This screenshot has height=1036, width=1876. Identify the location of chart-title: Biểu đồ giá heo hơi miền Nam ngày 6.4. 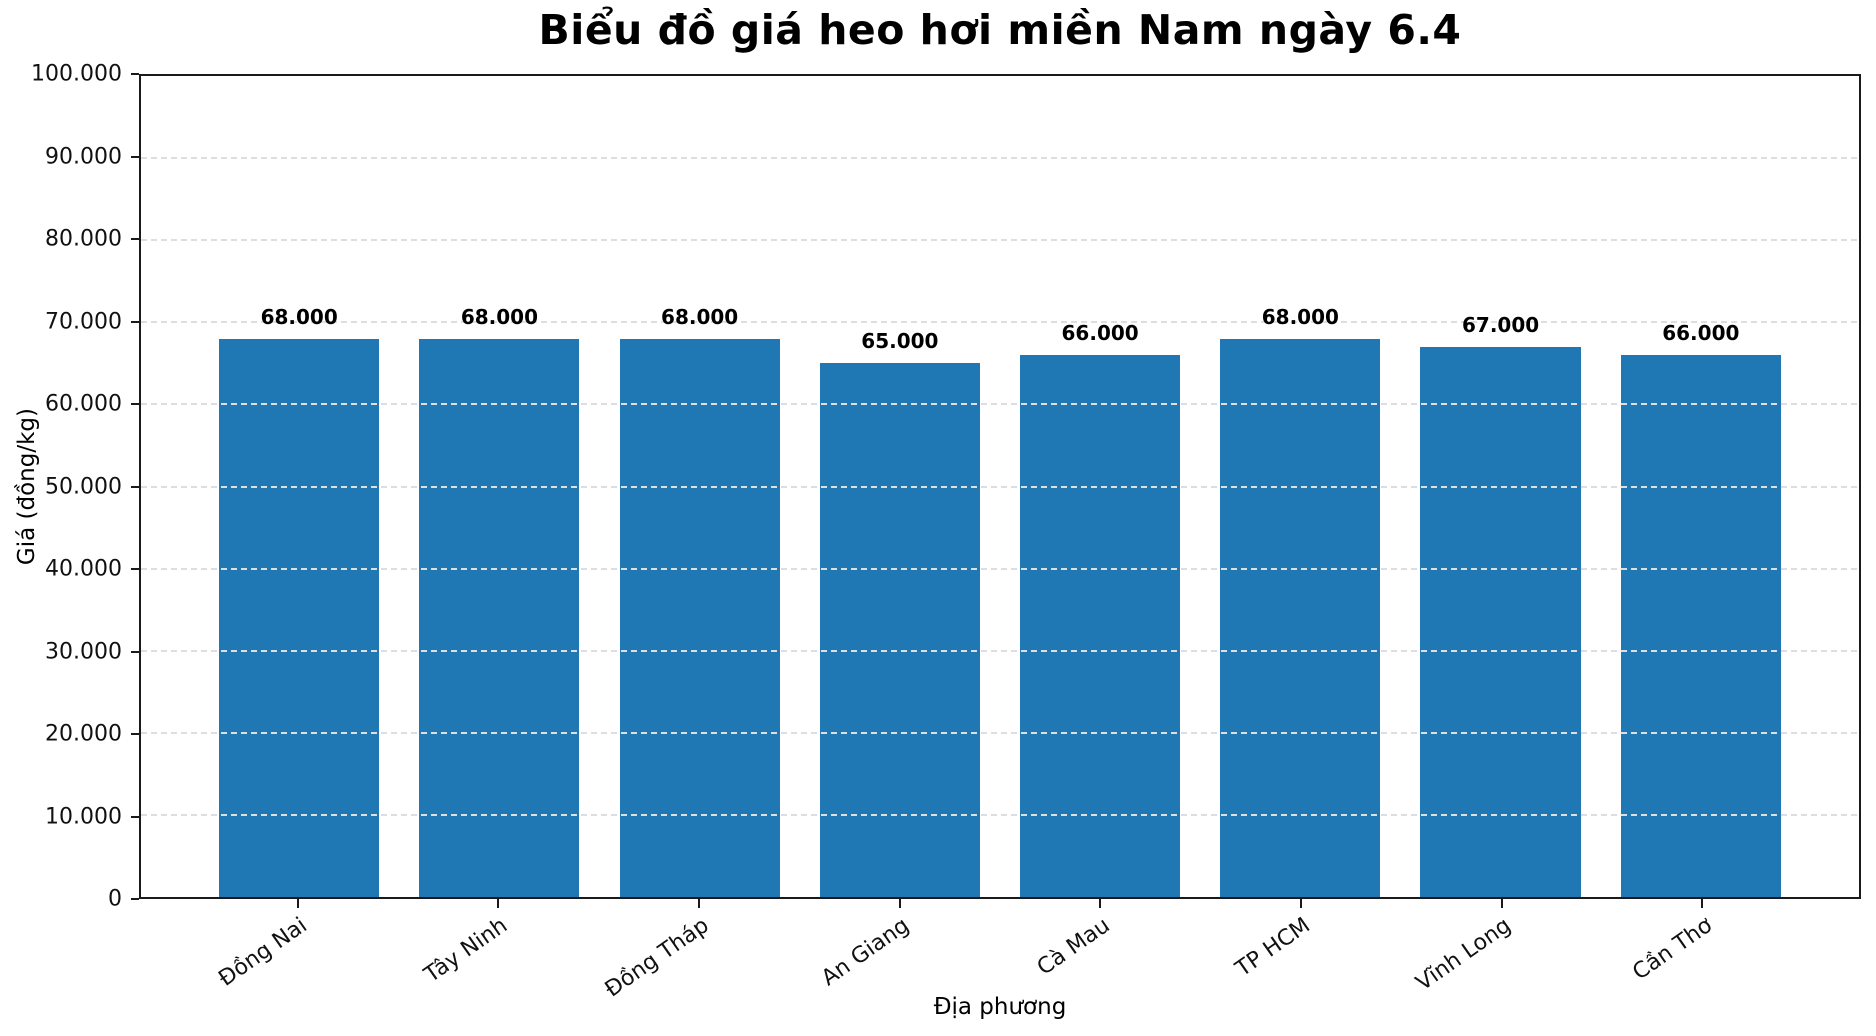
(1000, 30).